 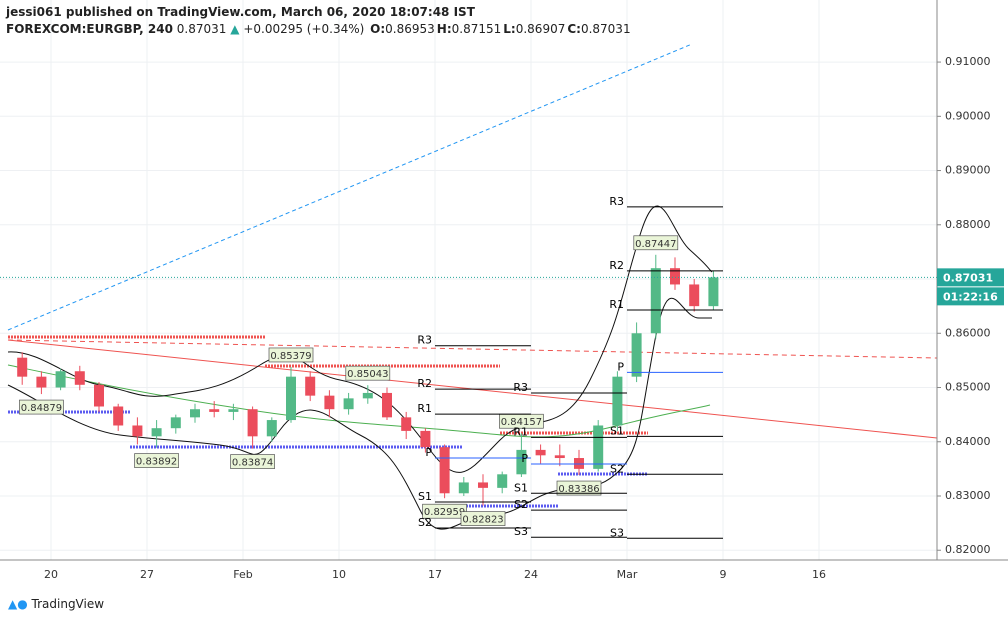 What do you see at coordinates (723, 574) in the screenshot?
I see `x-tick-label: 9` at bounding box center [723, 574].